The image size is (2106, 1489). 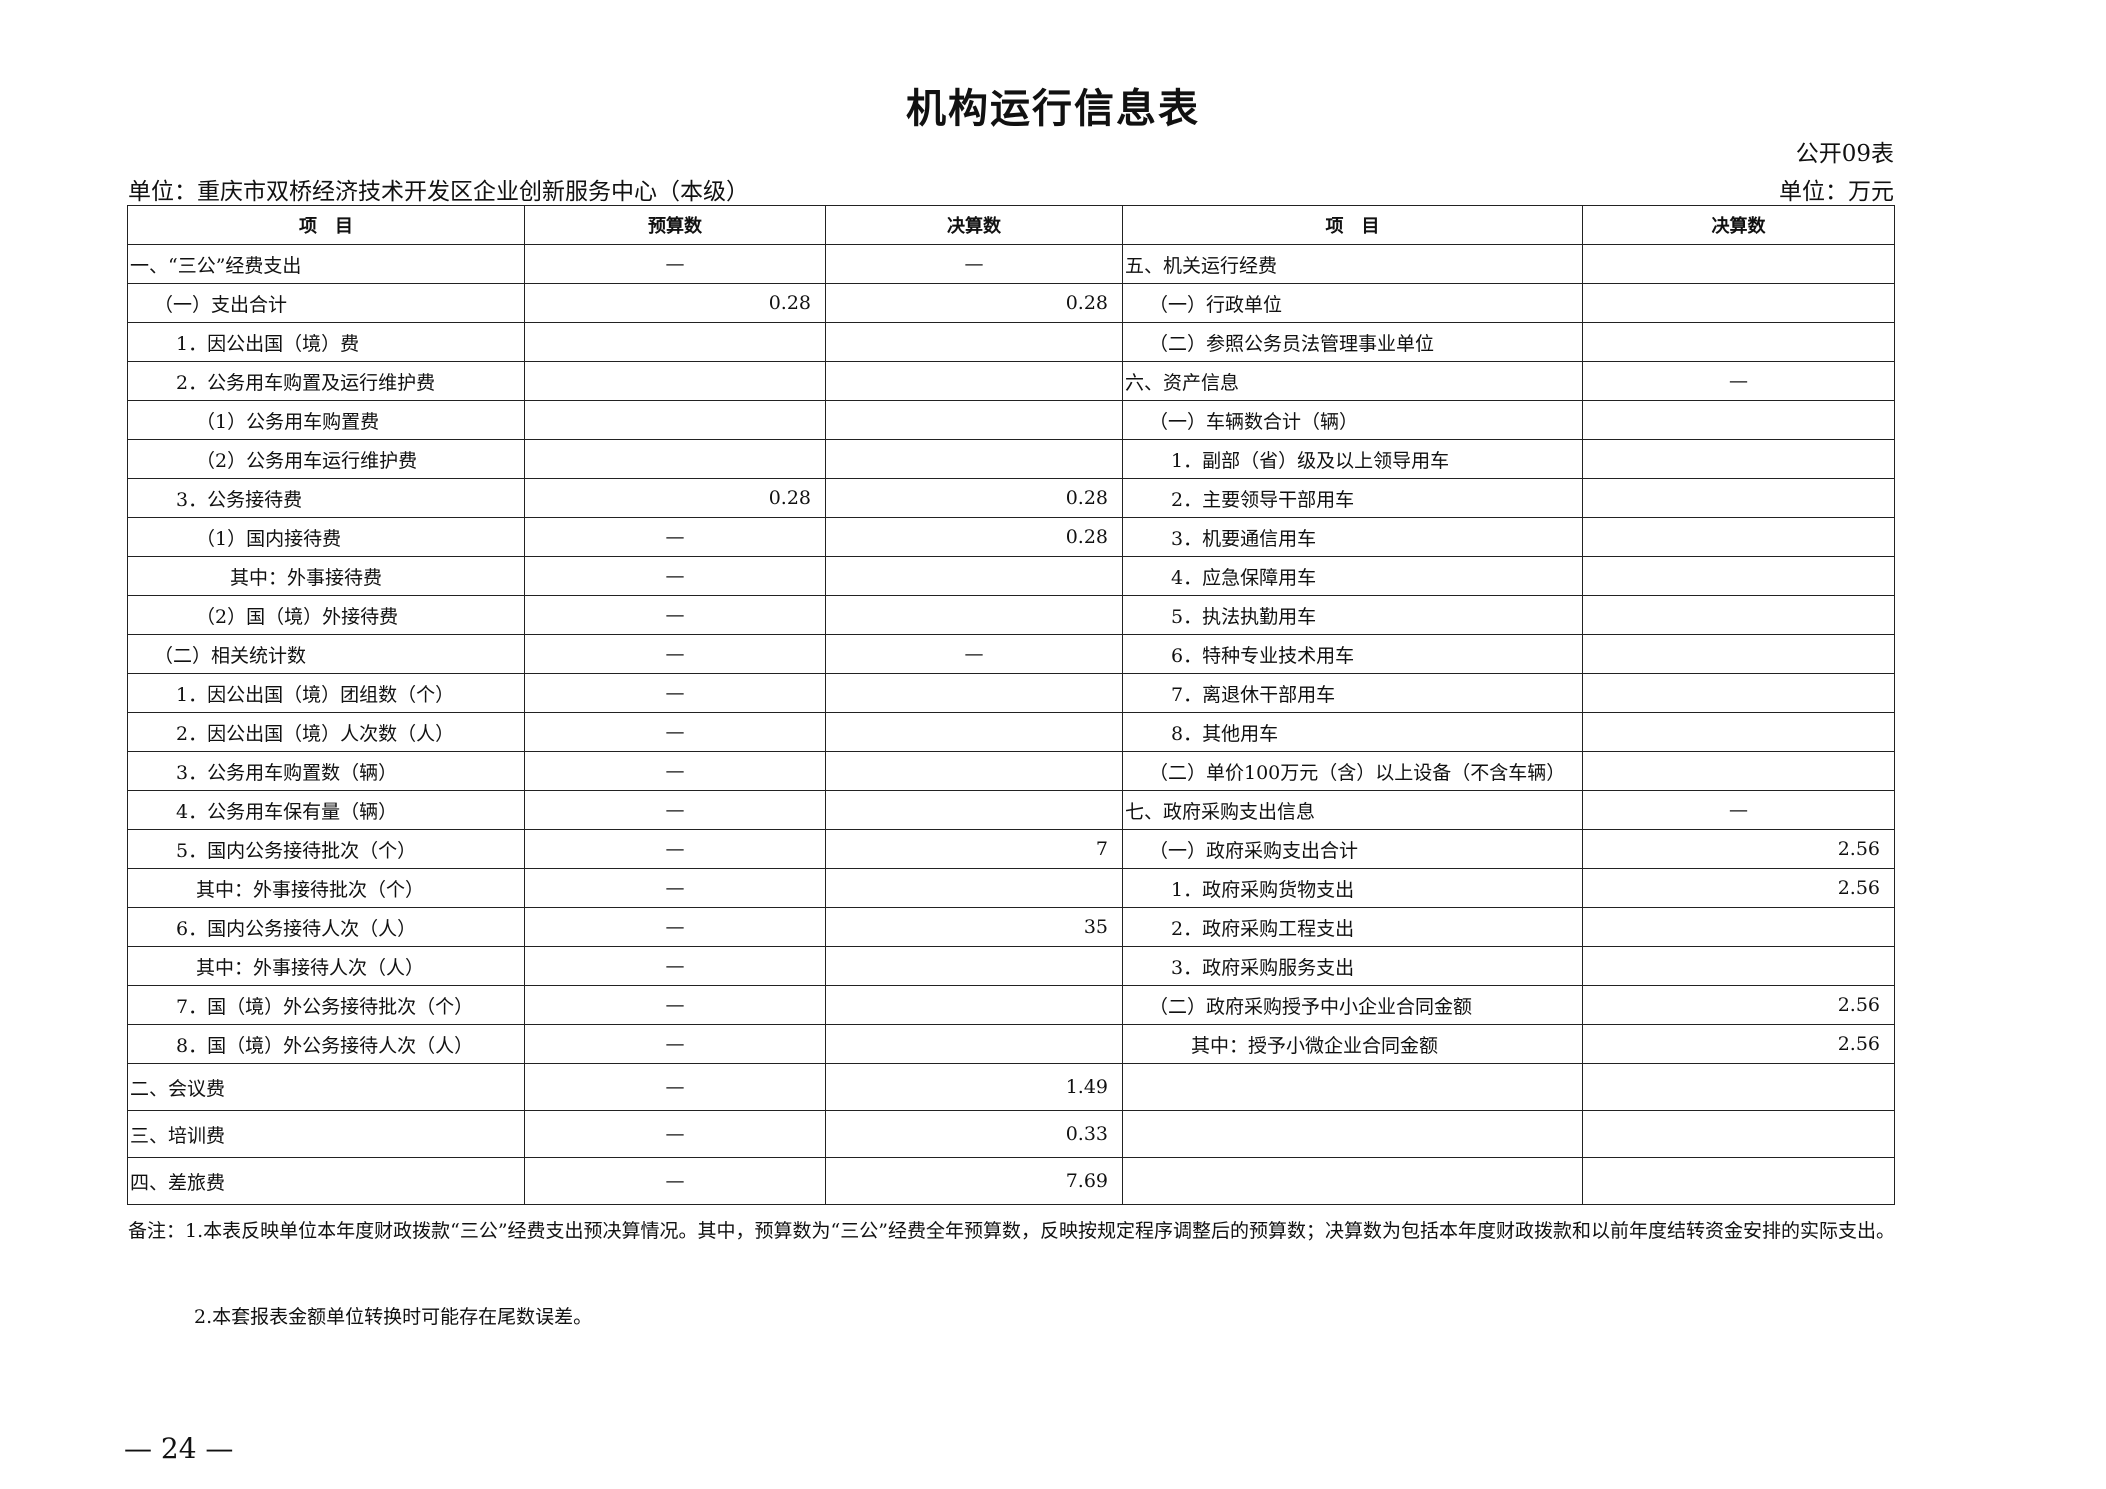 I want to click on left-item-cell: 其中：外事接待人次（人）, so click(x=326, y=966).